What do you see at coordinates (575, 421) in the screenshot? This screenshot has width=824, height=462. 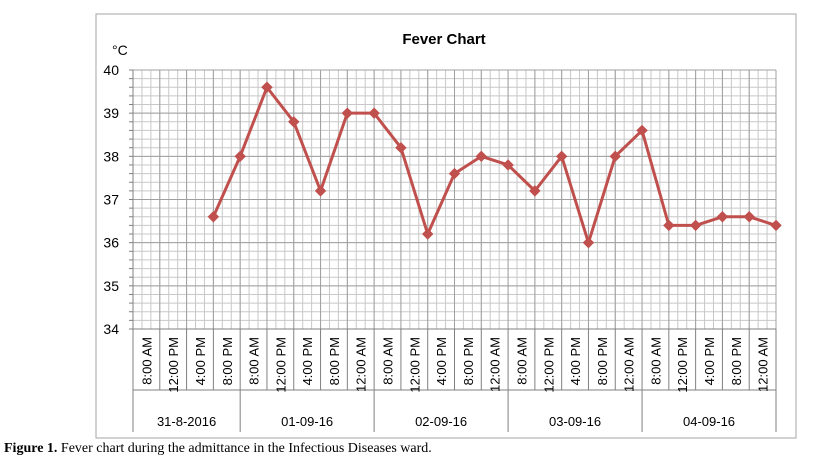 I see `date-group-label: 03-09-16` at bounding box center [575, 421].